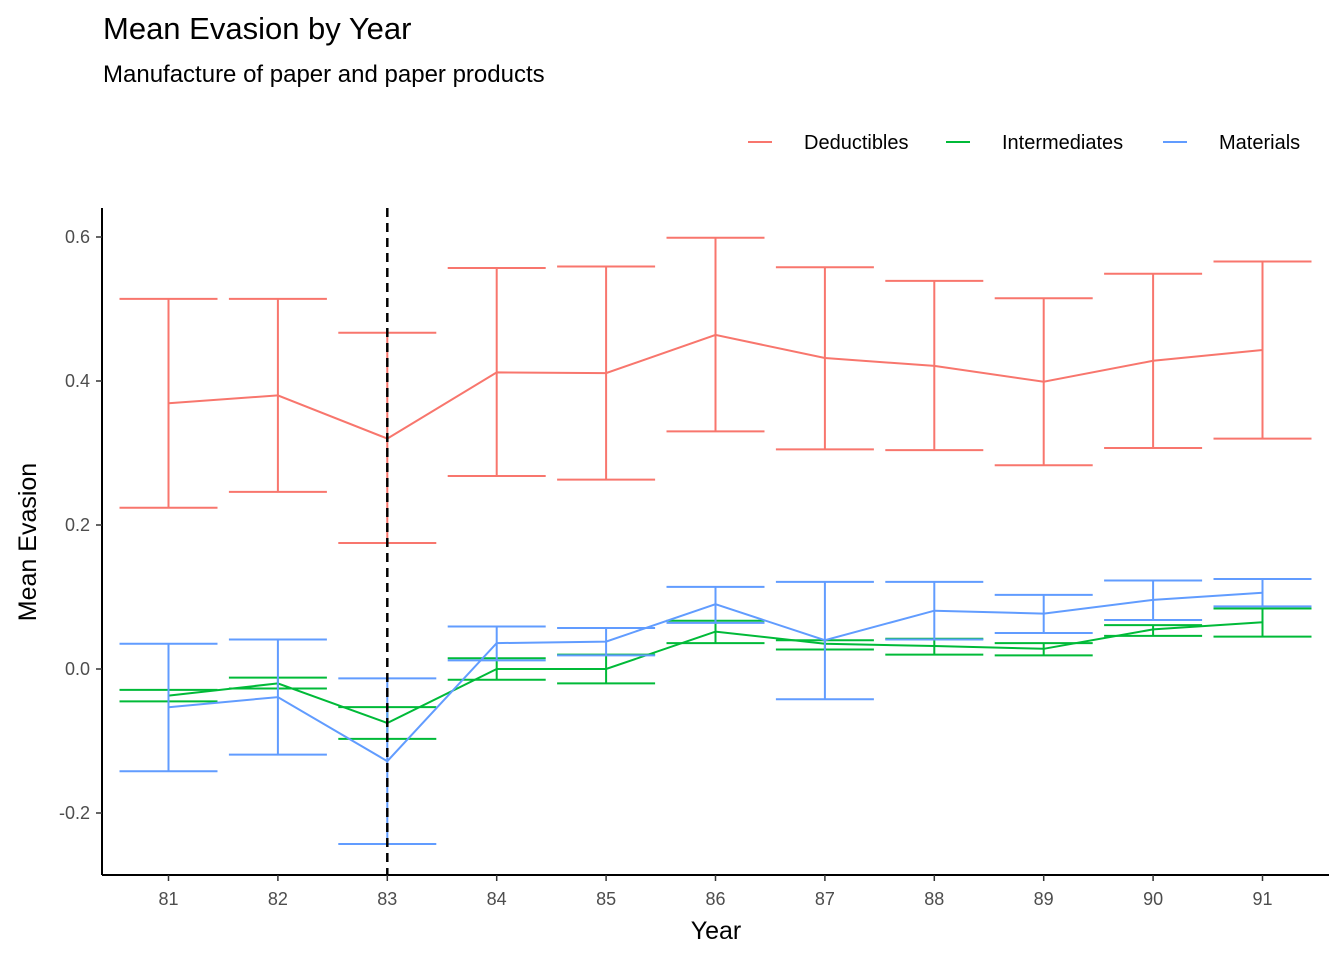 This screenshot has height=960, width=1344. What do you see at coordinates (715, 899) in the screenshot?
I see `x-tick-label: 86` at bounding box center [715, 899].